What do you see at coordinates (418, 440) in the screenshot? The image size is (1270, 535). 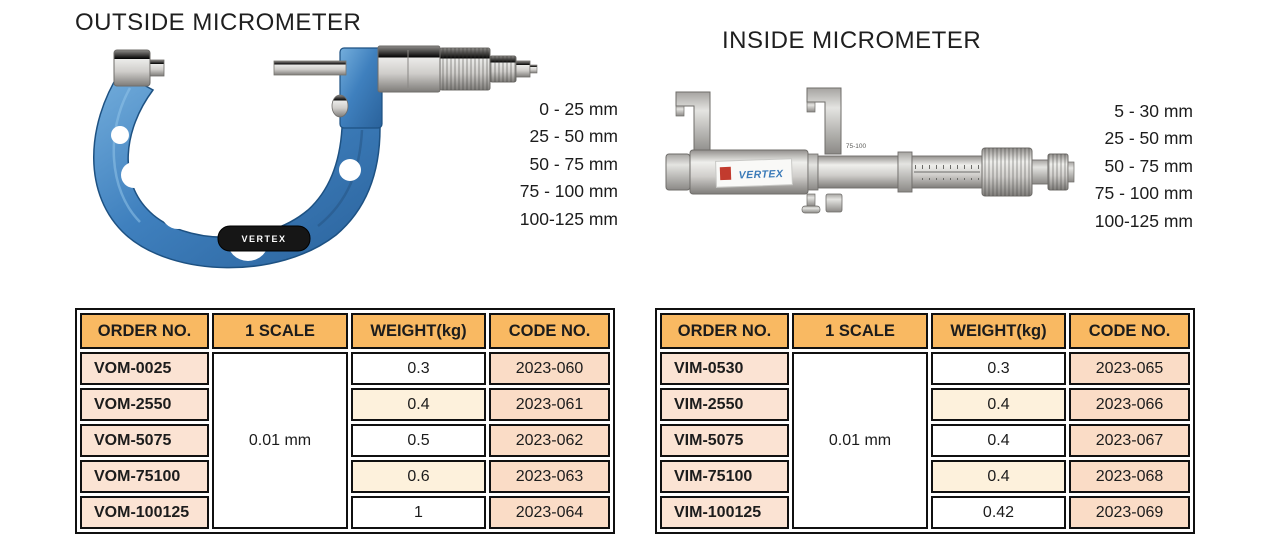 I see `weight-cell: 0.5` at bounding box center [418, 440].